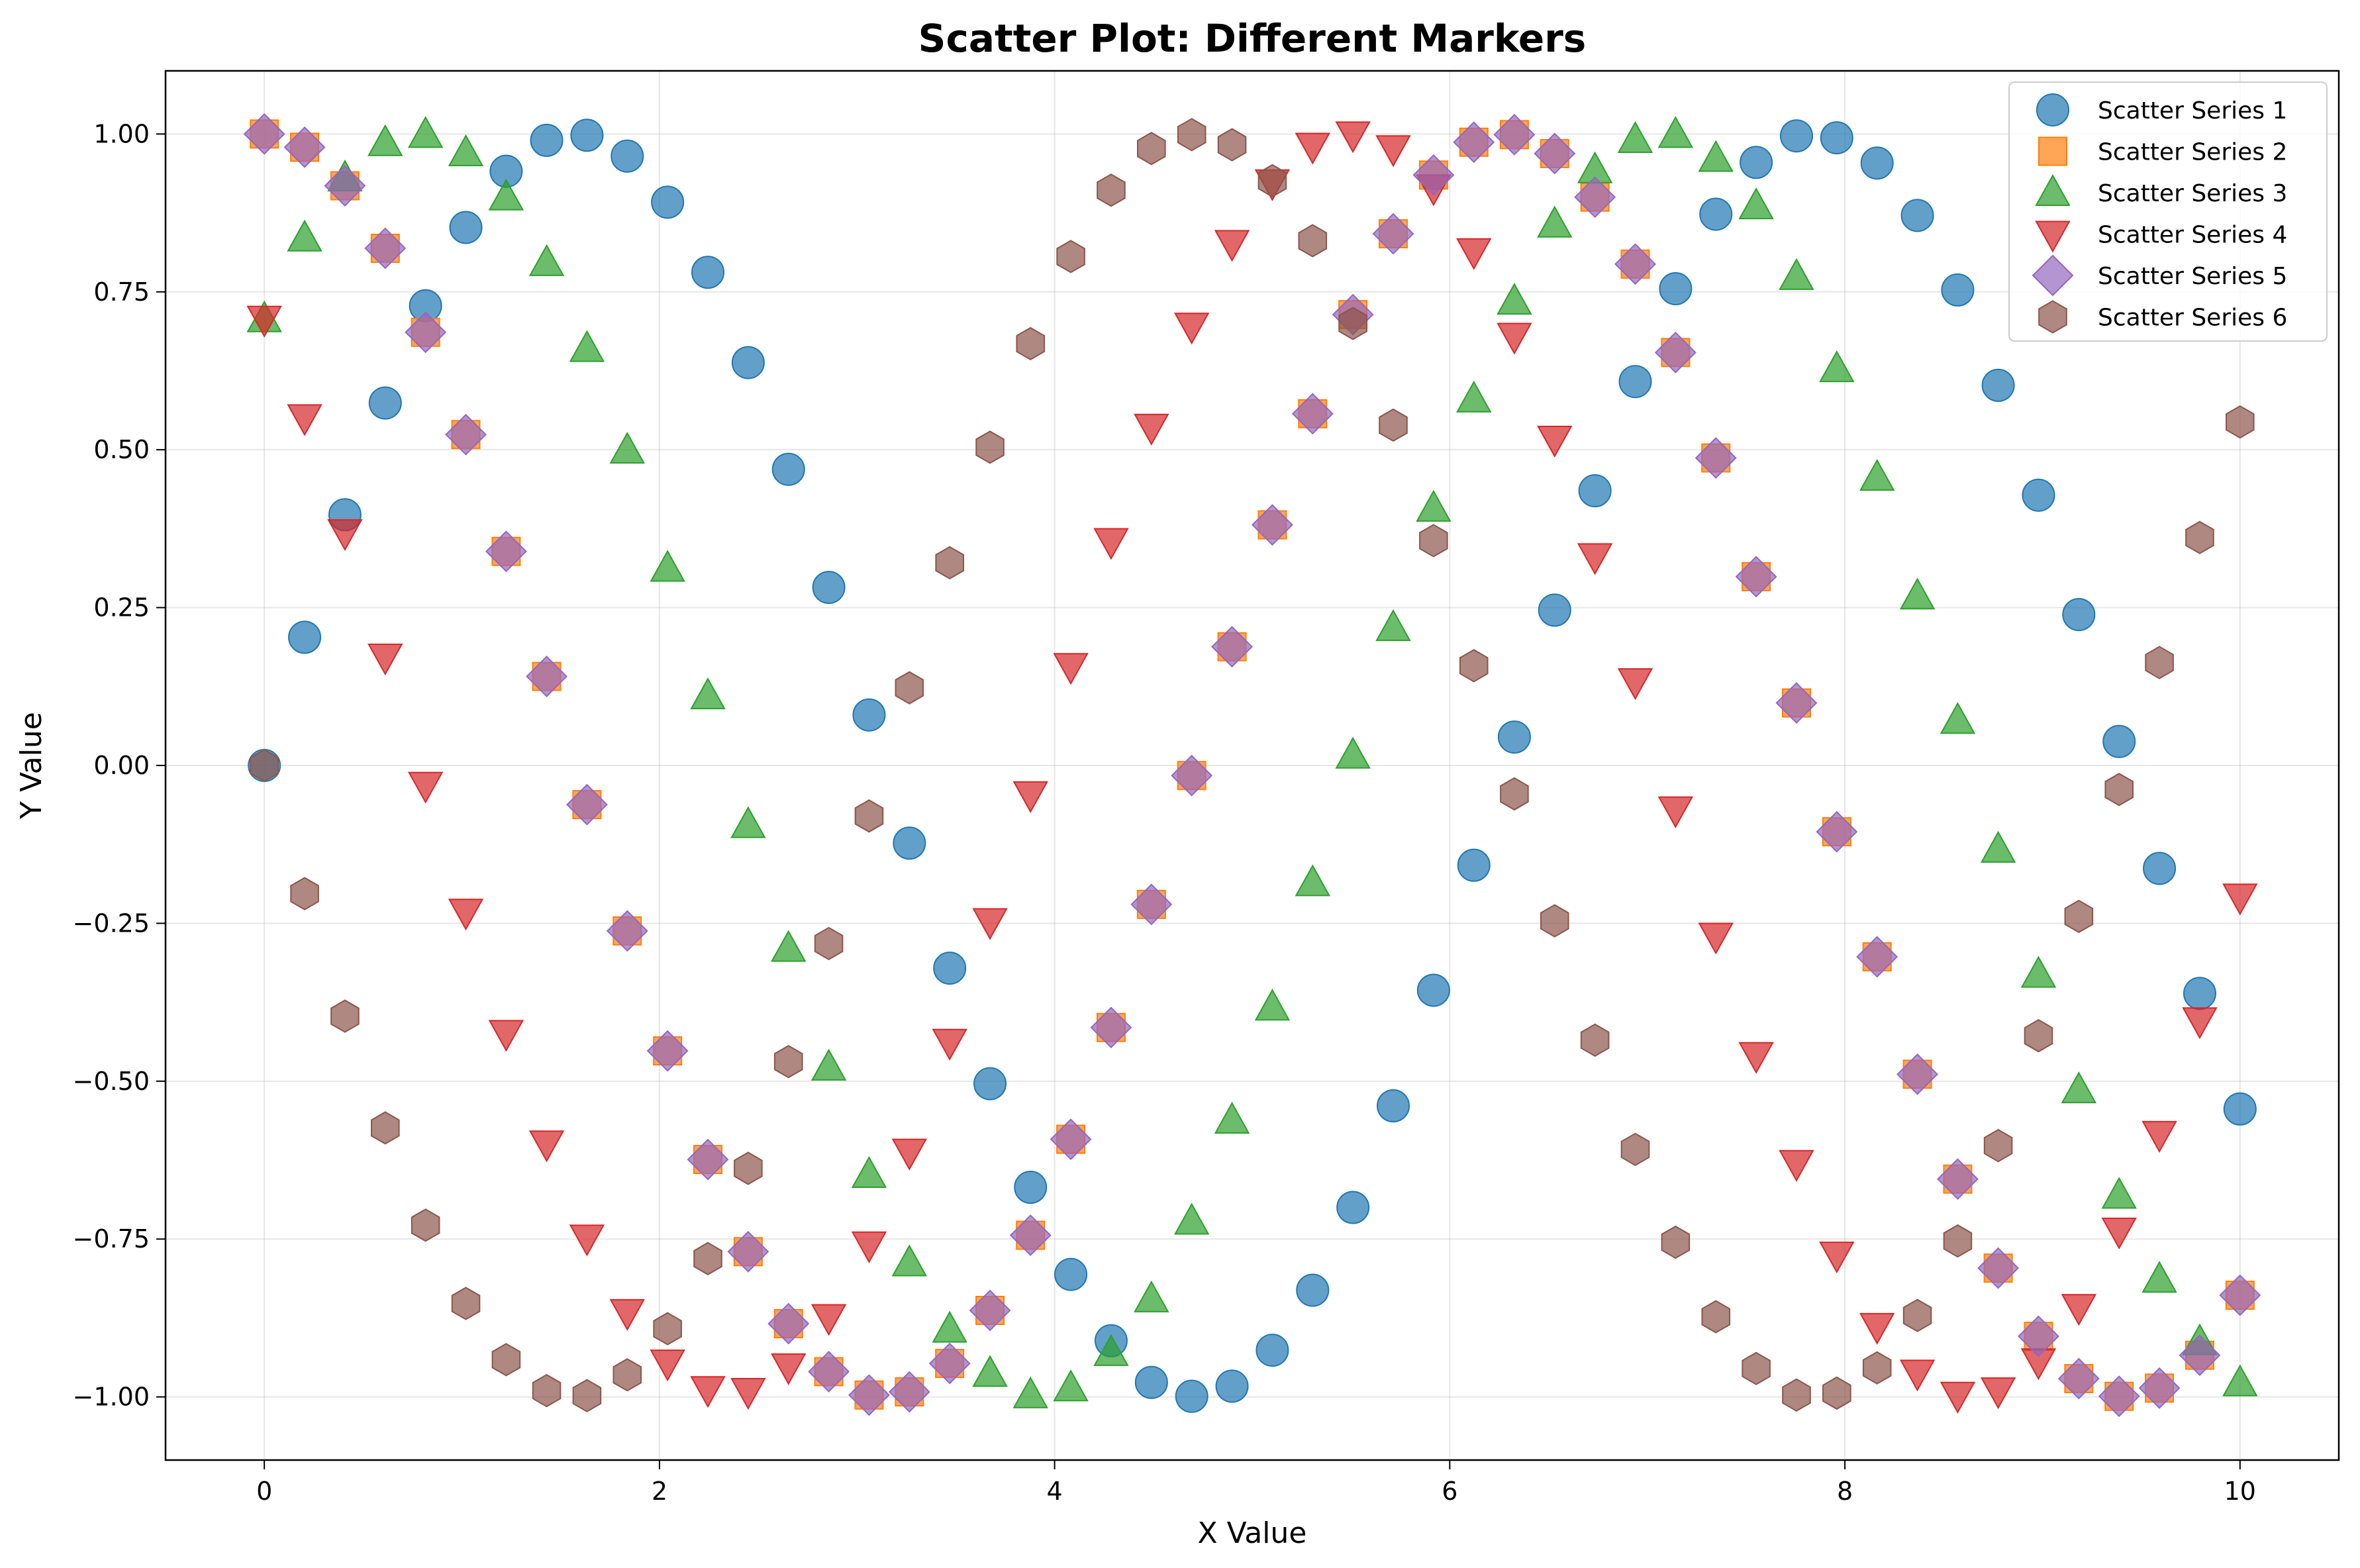 This screenshot has width=2360, height=1568. I want to click on legend-box, so click(2168, 211).